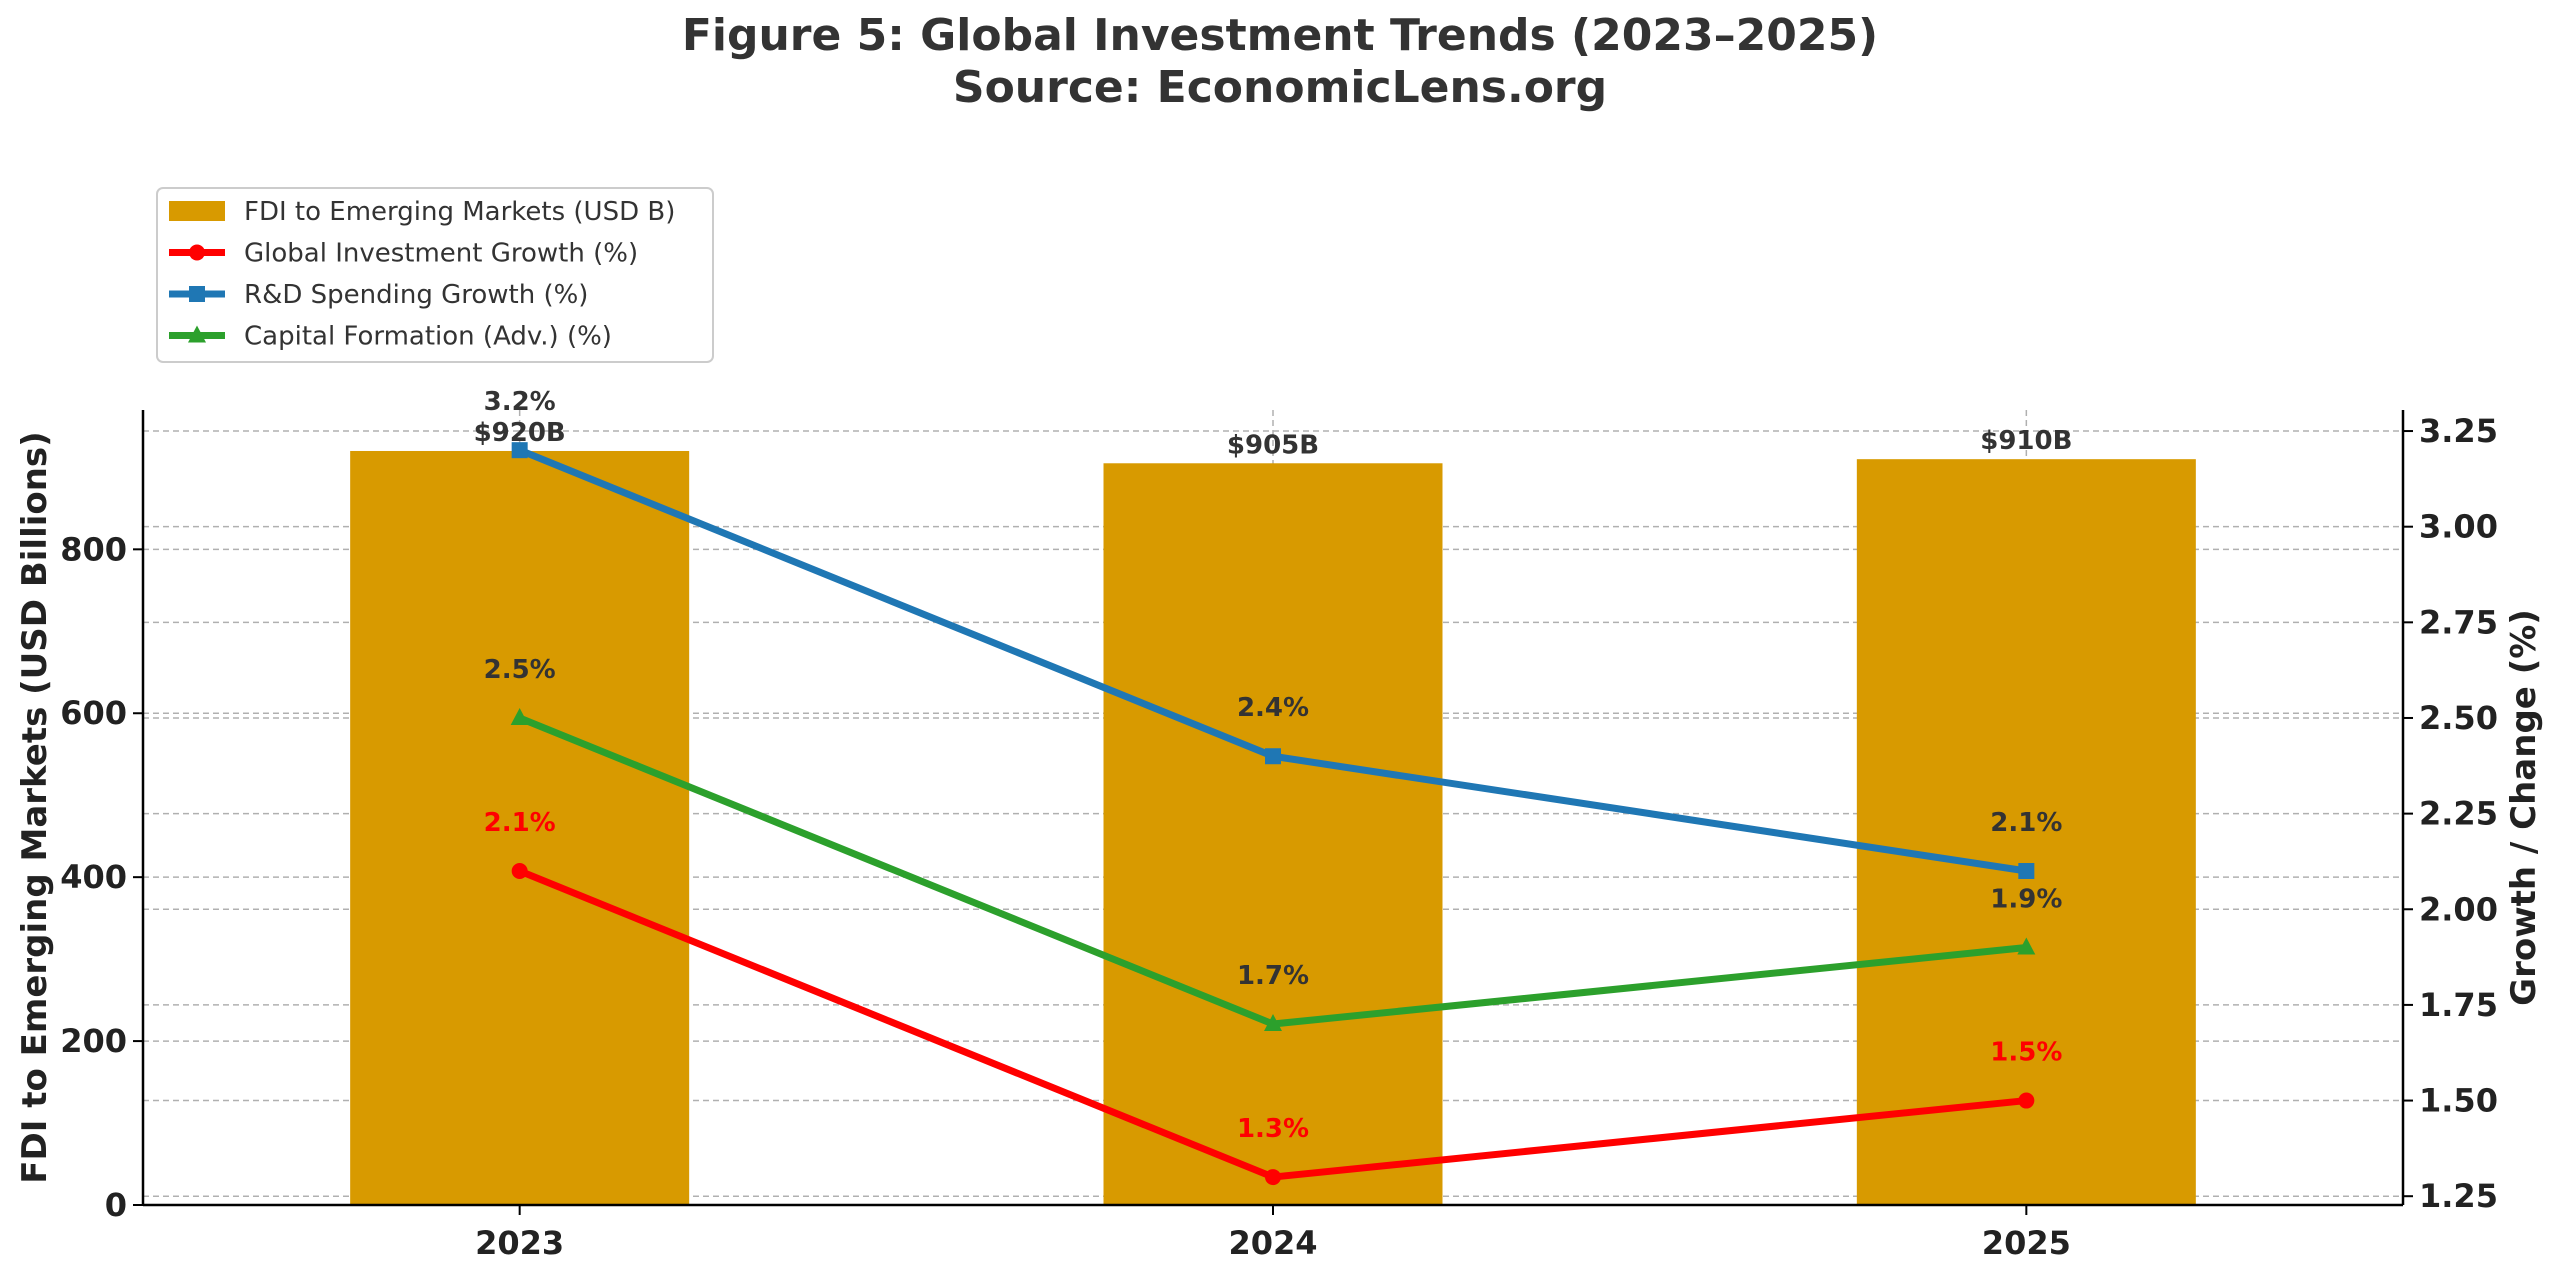 The image size is (2560, 1267). Describe the element at coordinates (2026, 1053) in the screenshot. I see `series-value-label: 1.5%` at that location.